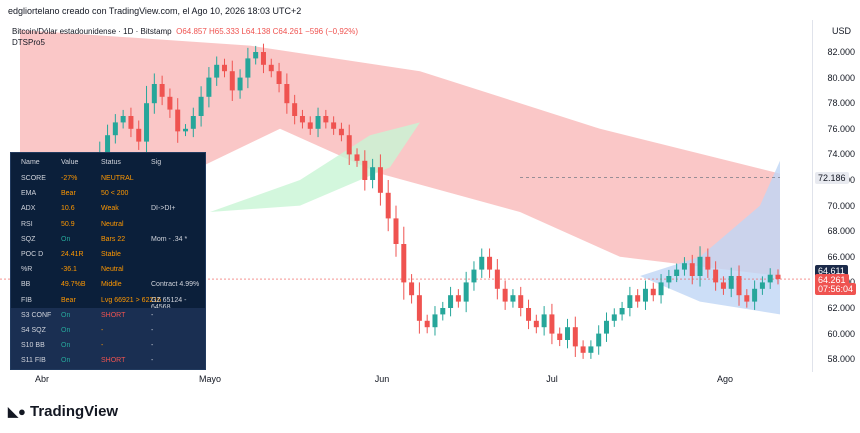 The image size is (860, 433). I want to click on price-tick-label: 66.000, so click(841, 256).